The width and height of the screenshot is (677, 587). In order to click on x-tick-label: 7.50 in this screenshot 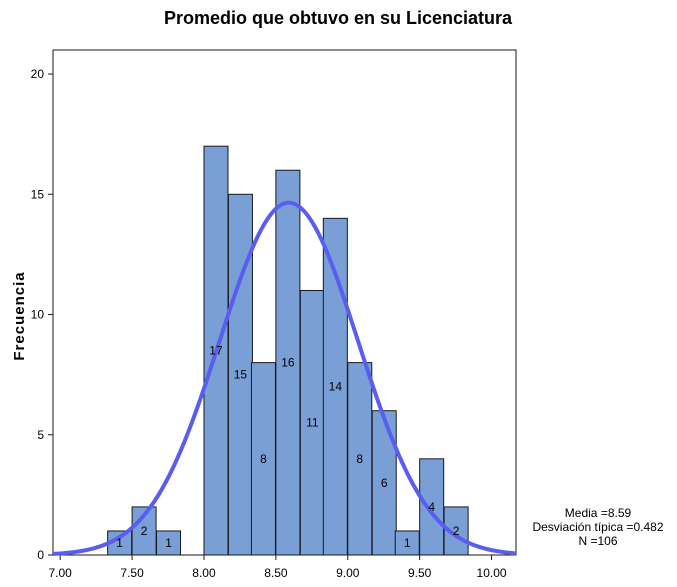, I will do `click(132, 573)`.